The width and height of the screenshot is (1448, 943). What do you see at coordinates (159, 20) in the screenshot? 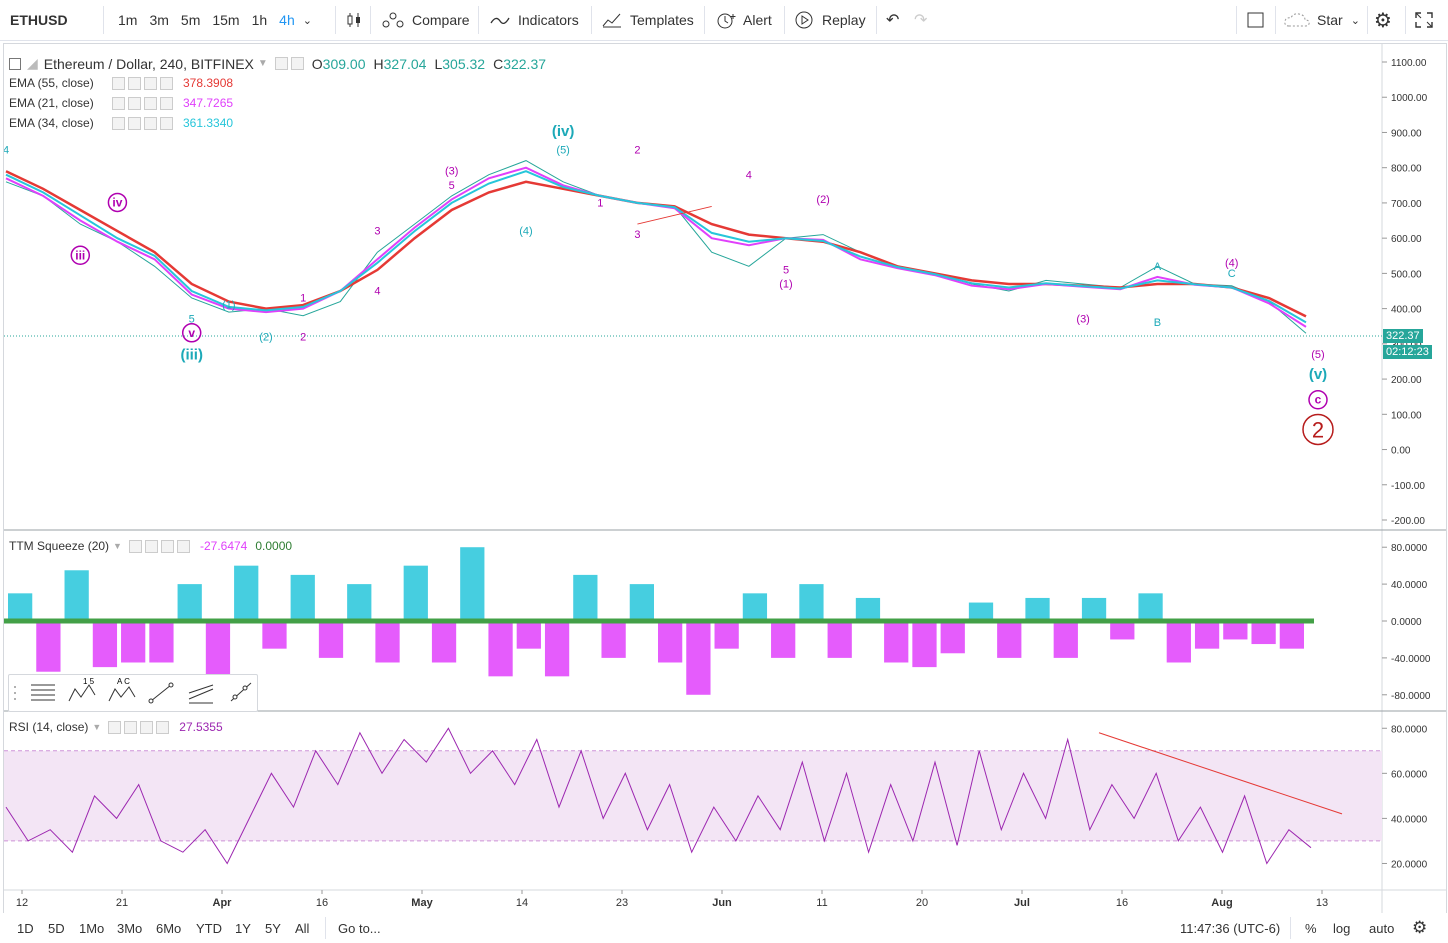
I see `interval-3m: 3m` at bounding box center [159, 20].